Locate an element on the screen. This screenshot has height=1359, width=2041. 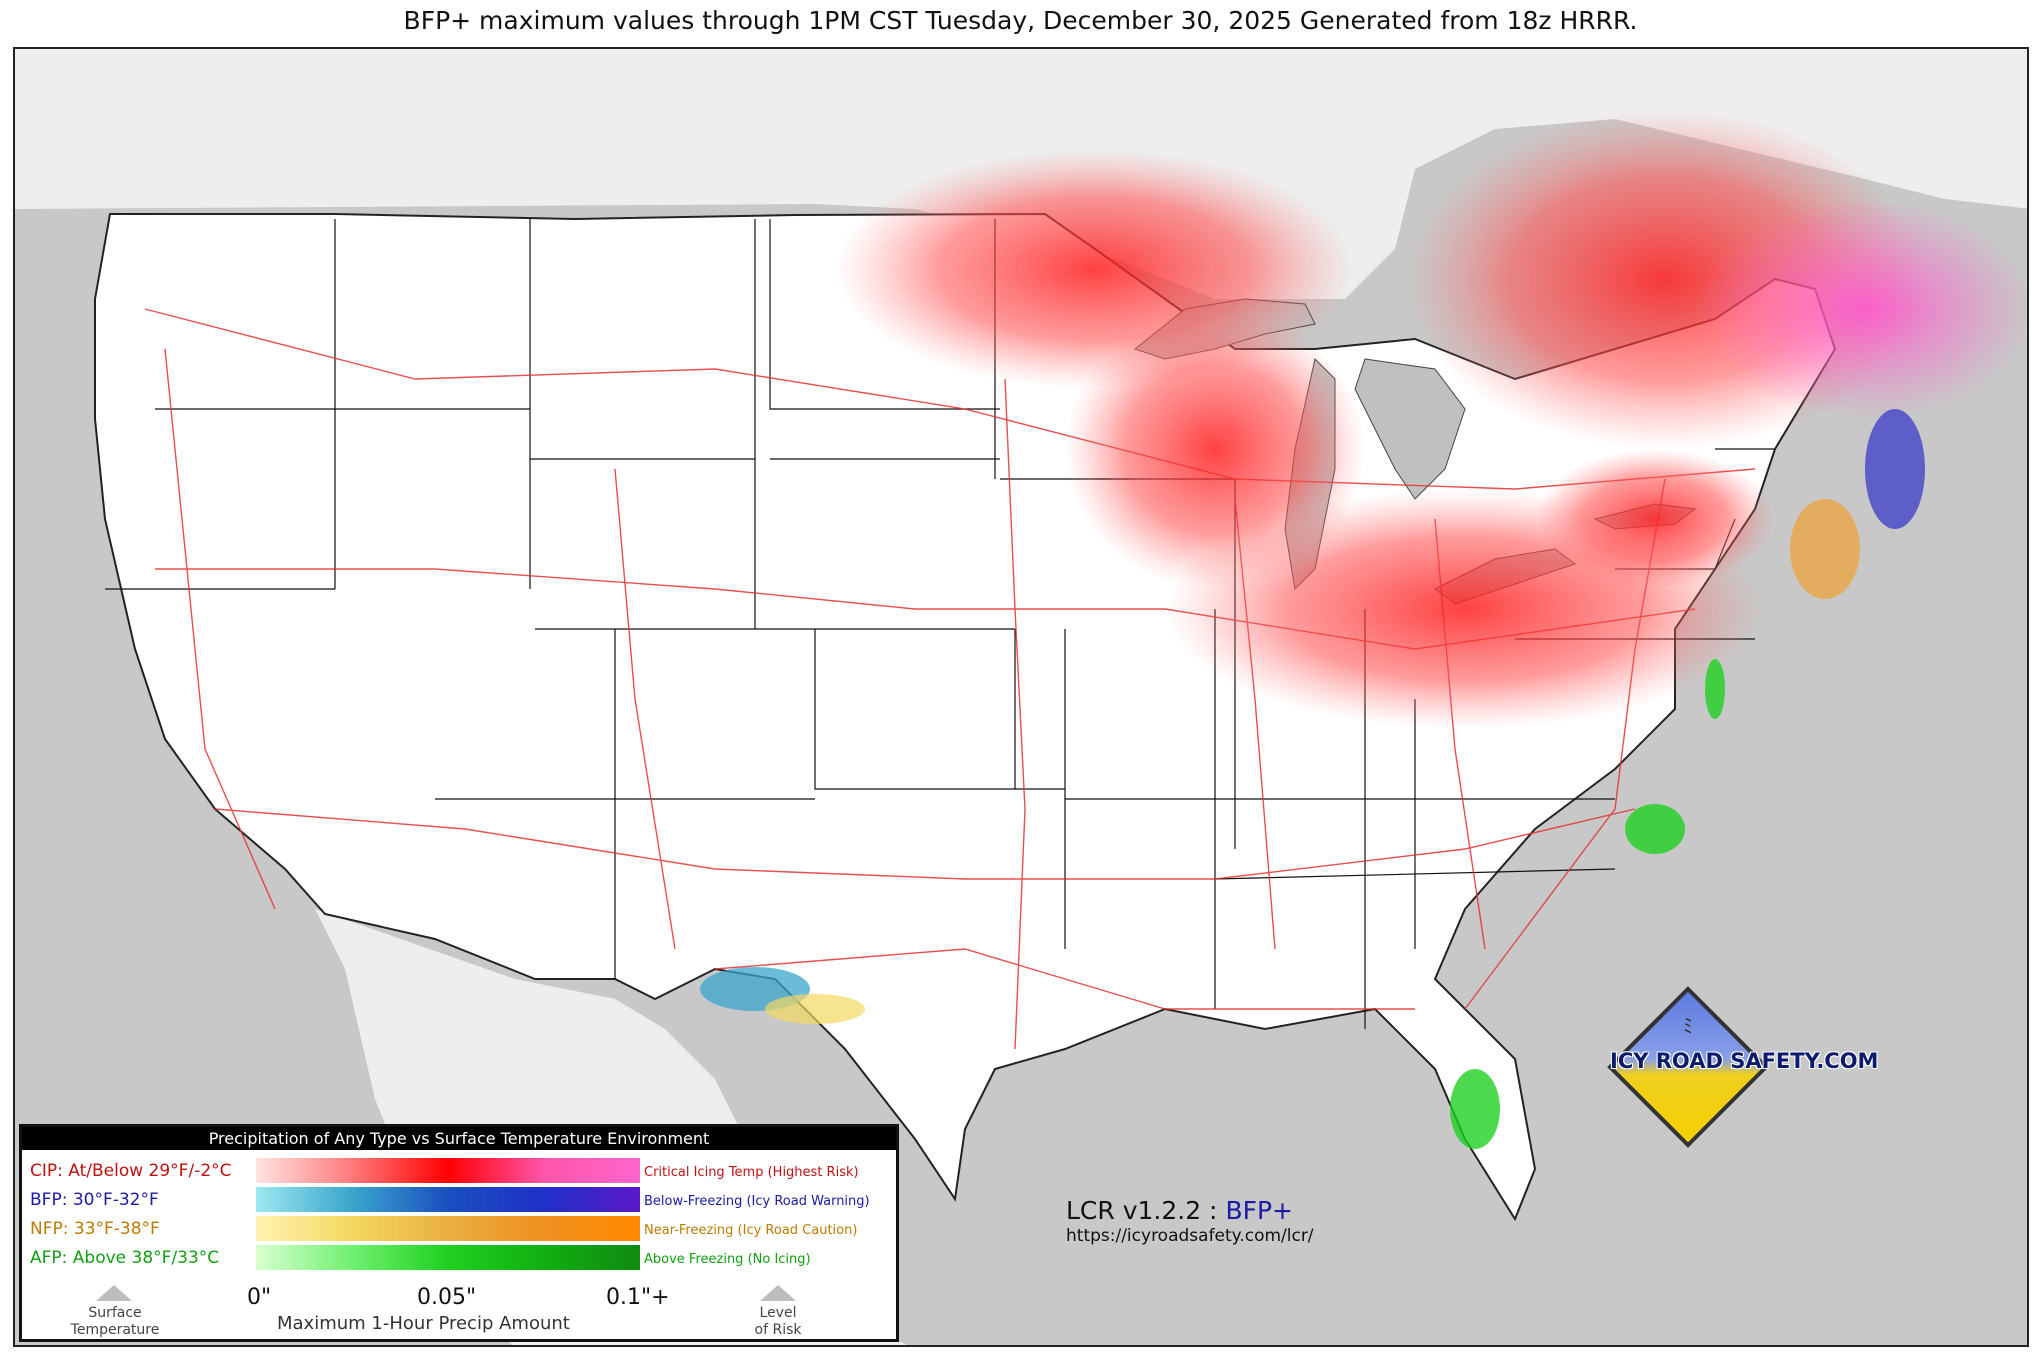
level-of-risk-arrow-icon is located at coordinates (778, 1293).